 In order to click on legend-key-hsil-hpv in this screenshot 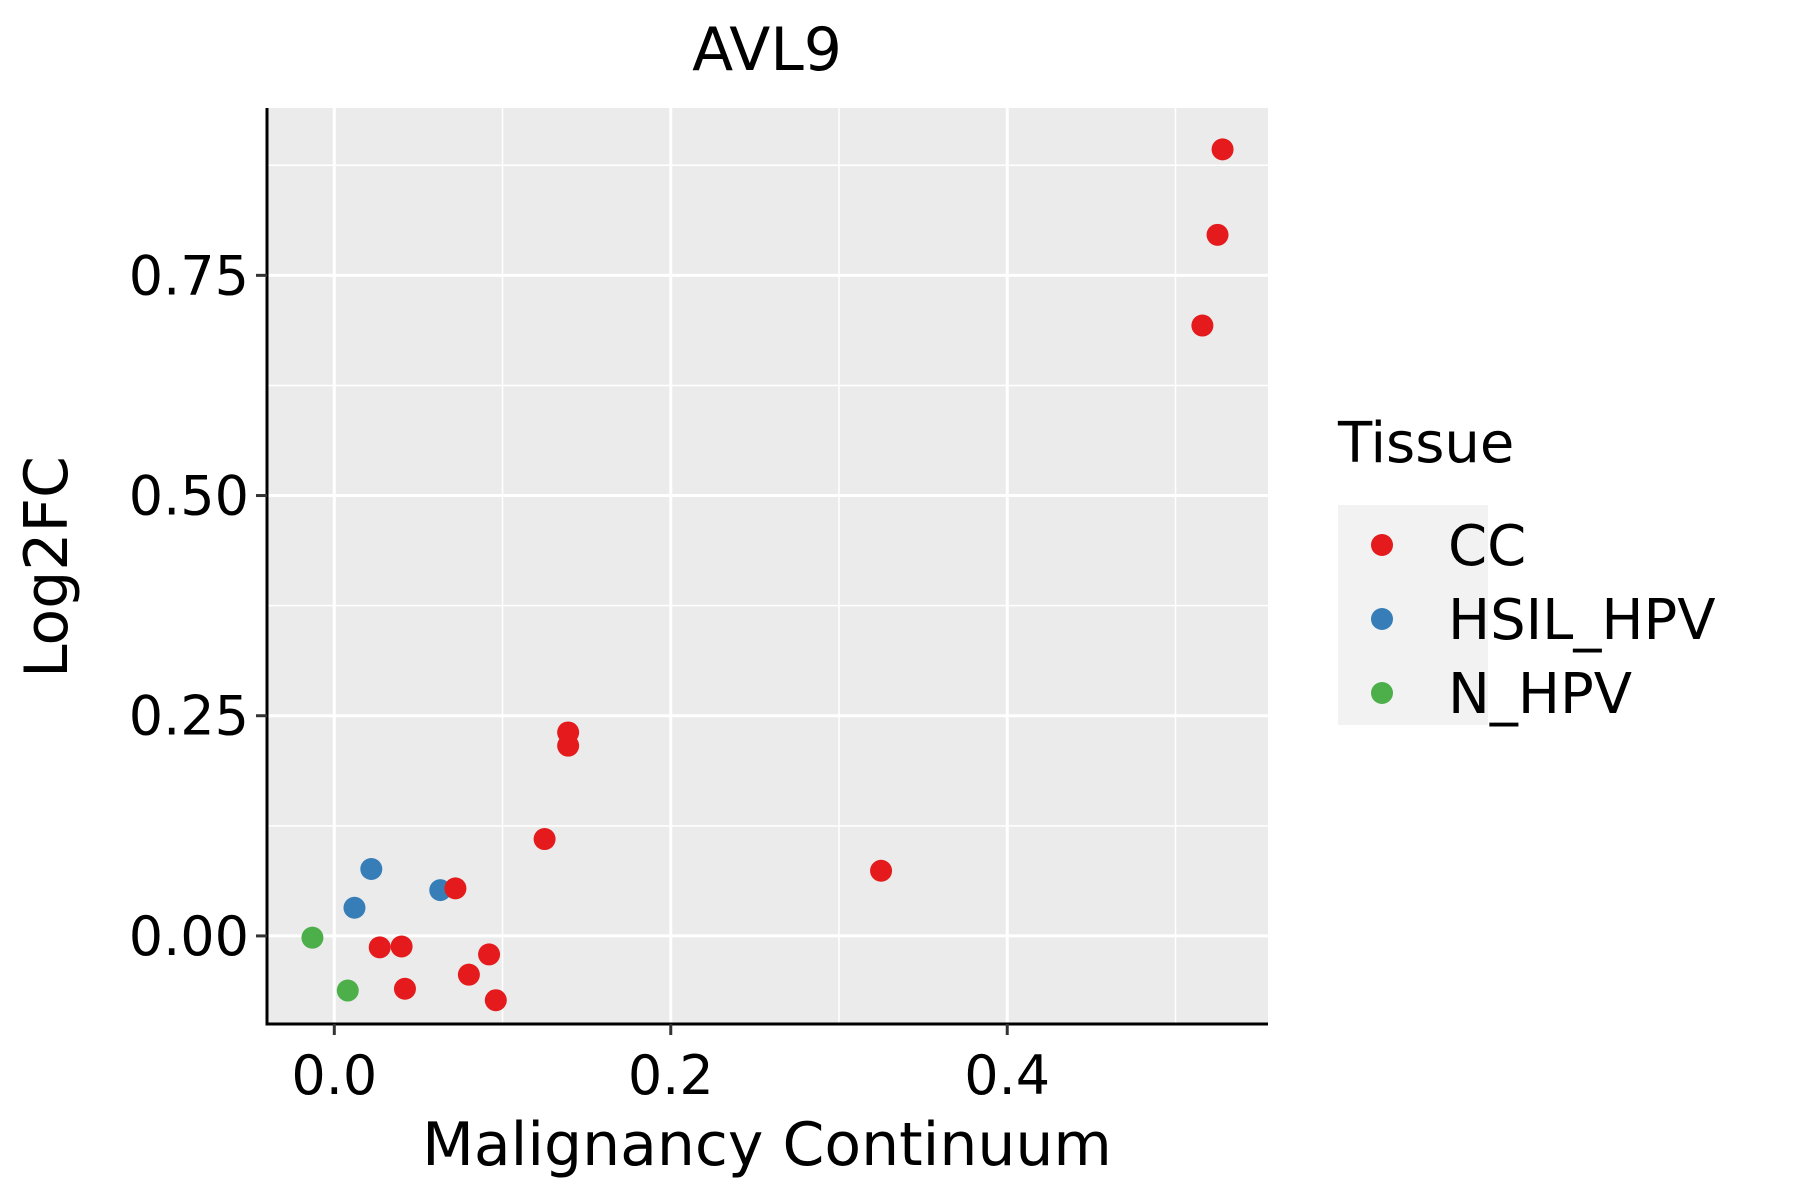, I will do `click(1382, 619)`.